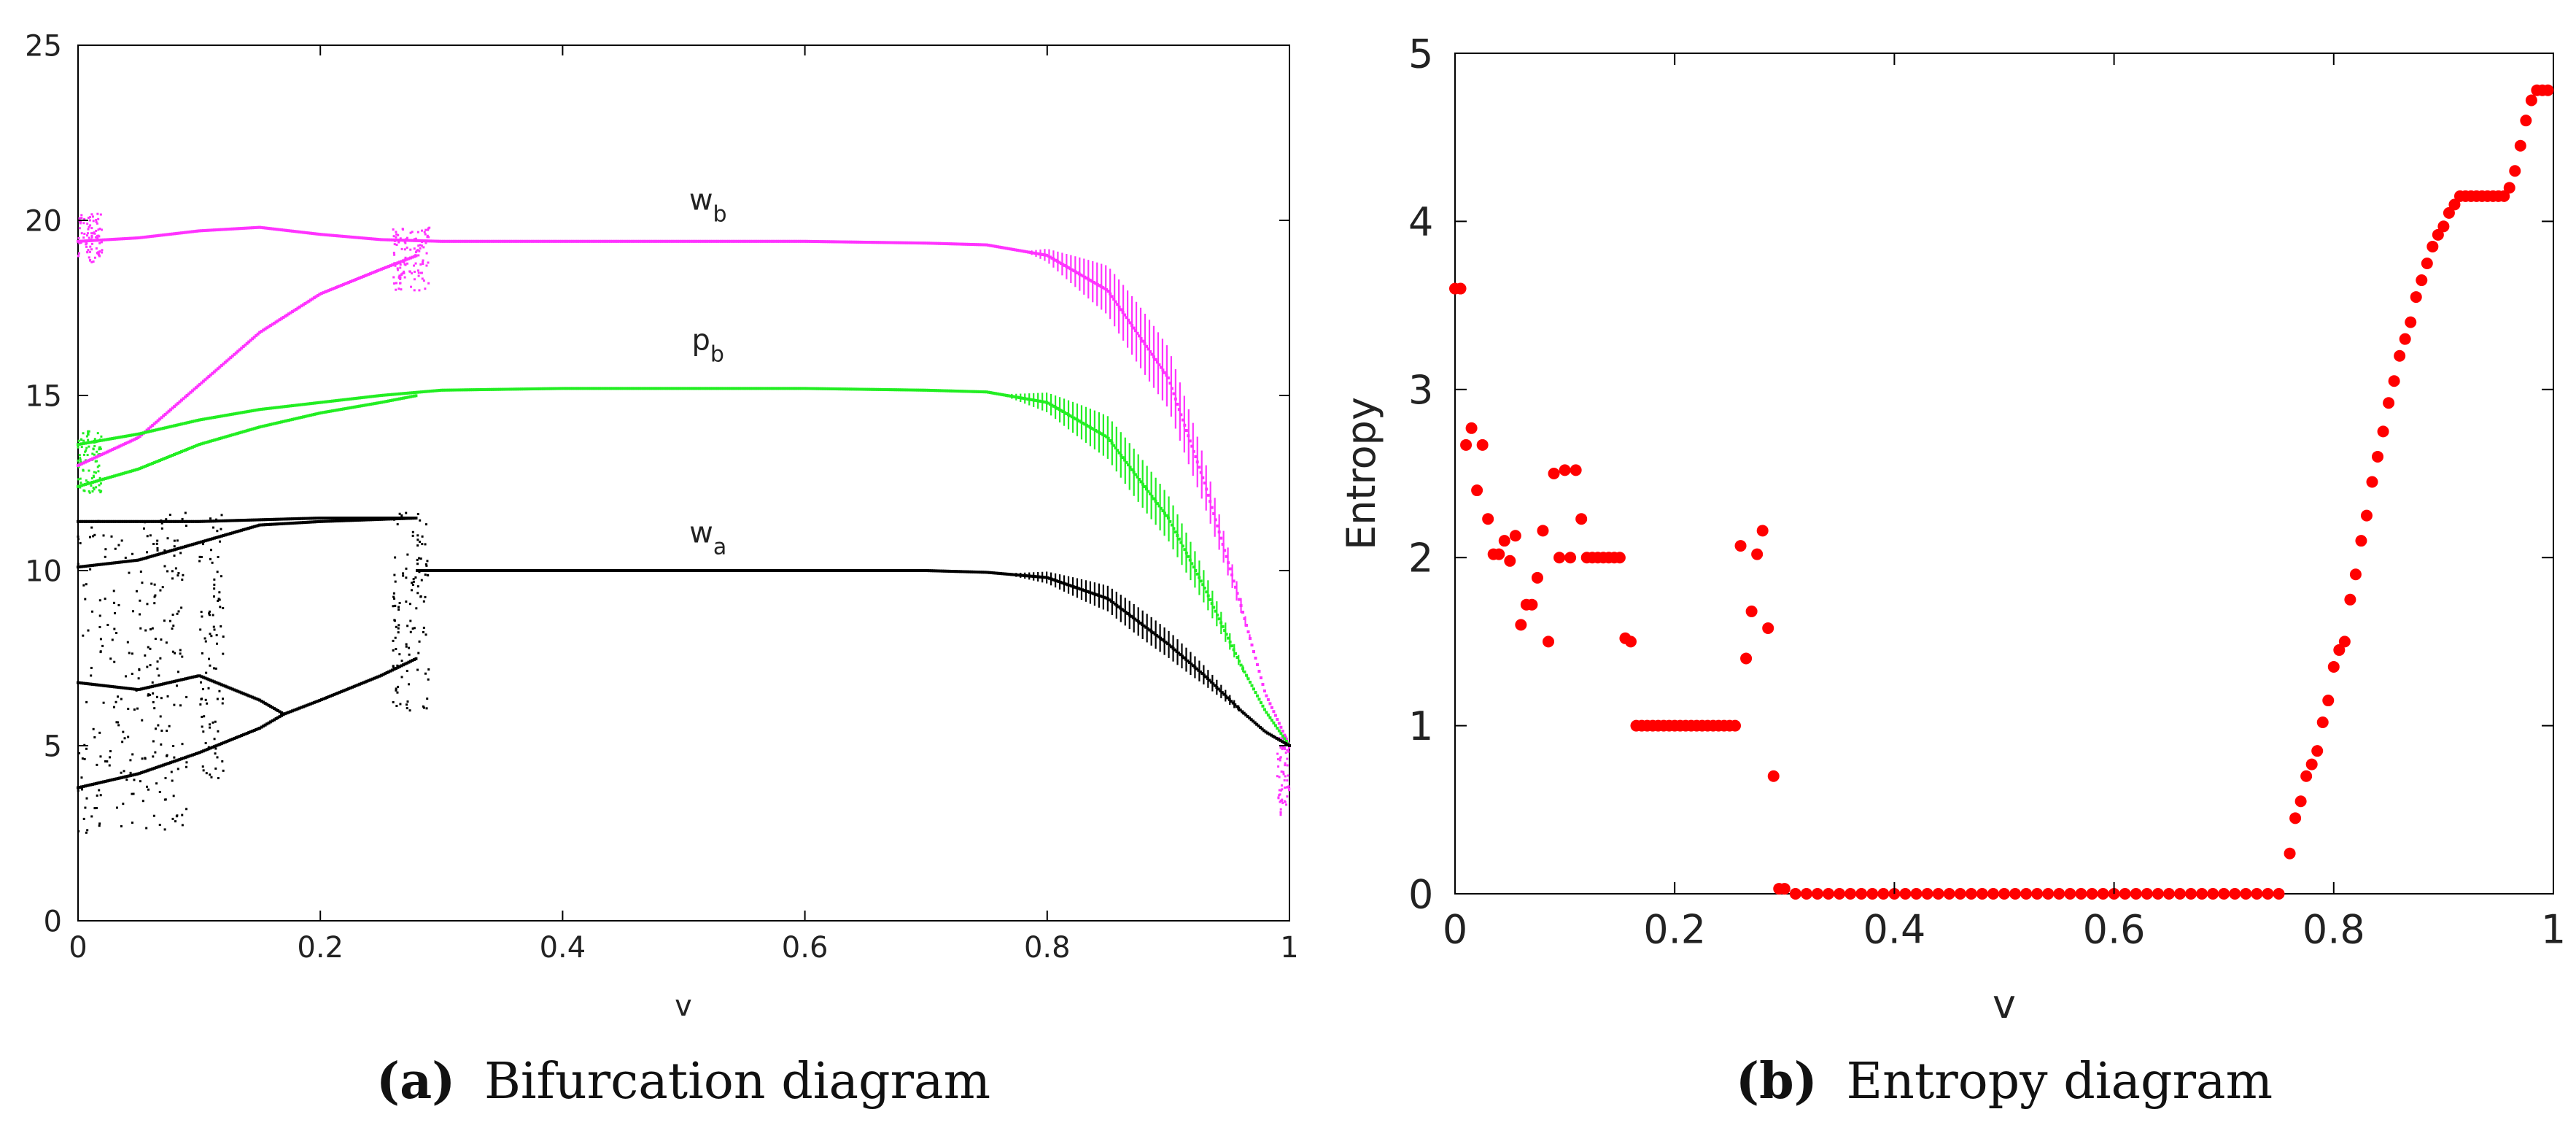 This screenshot has width=2576, height=1128. I want to click on chaotic-band, so click(411, 611).